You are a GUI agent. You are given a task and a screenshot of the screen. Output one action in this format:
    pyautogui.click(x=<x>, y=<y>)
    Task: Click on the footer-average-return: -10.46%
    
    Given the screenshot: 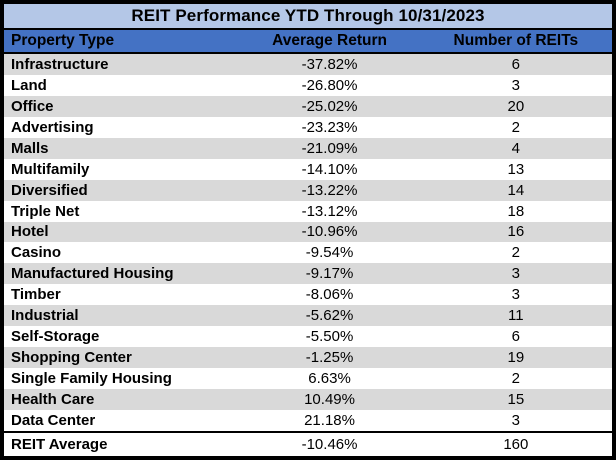 What is the action you would take?
    pyautogui.click(x=329, y=444)
    